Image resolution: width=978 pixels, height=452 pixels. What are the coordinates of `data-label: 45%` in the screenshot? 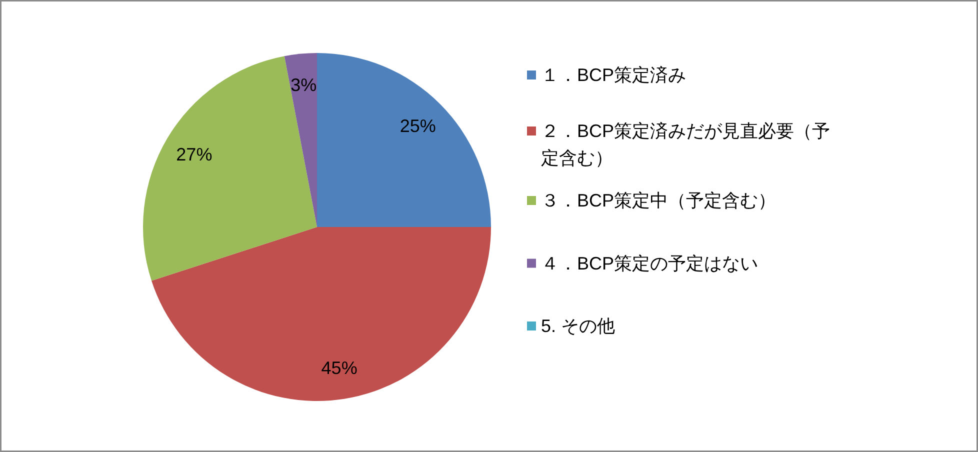 It's located at (339, 368).